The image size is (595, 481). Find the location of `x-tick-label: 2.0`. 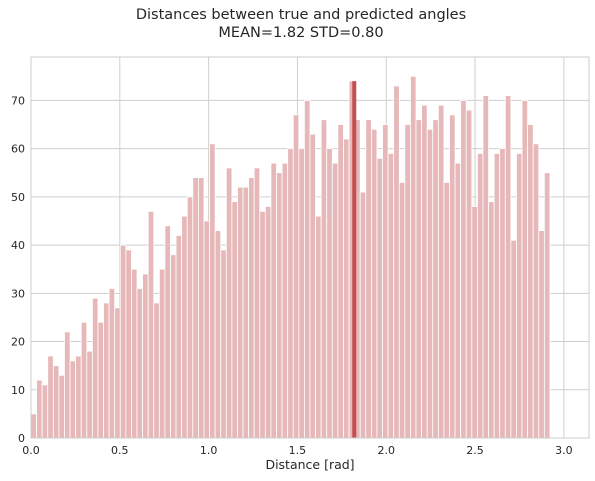

x-tick-label: 2.0 is located at coordinates (386, 450).